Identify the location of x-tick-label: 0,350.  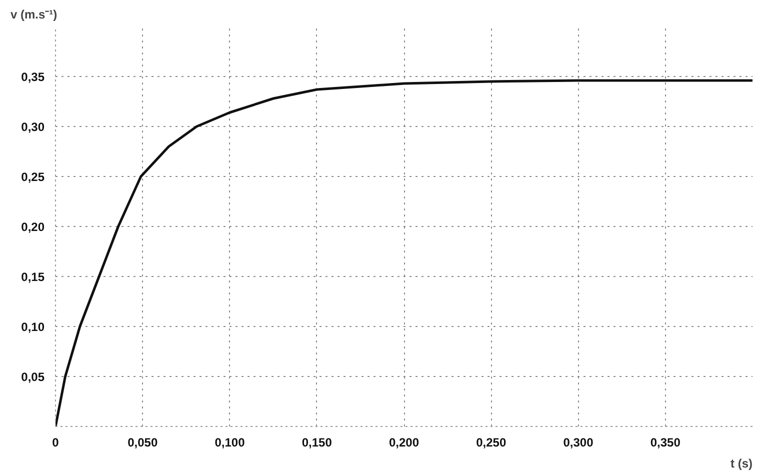
(665, 443).